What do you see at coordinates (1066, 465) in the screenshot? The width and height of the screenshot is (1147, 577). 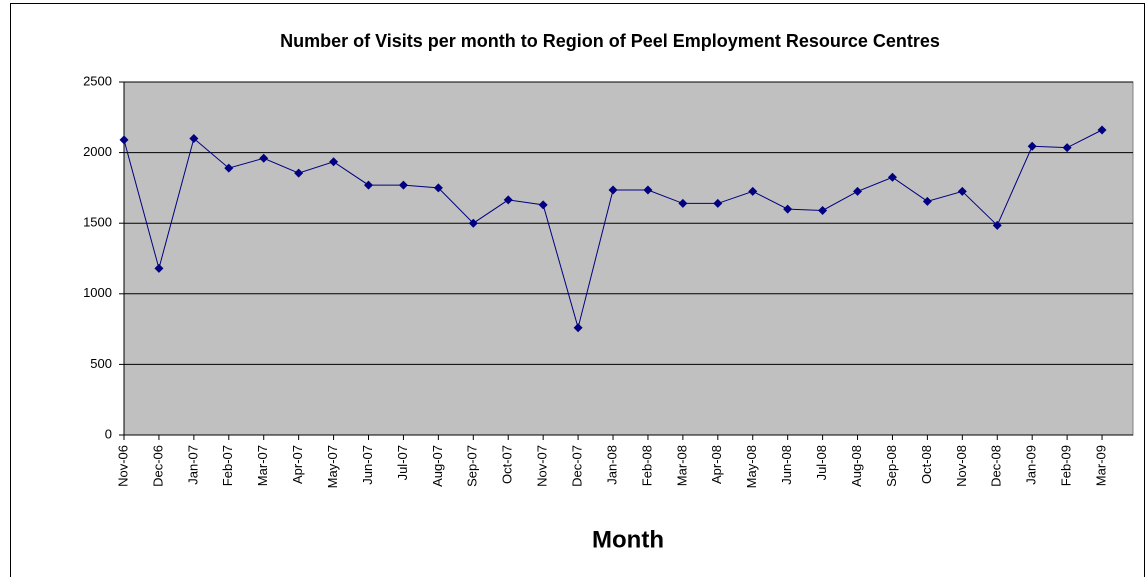 I see `x-tick-label: Feb-09` at bounding box center [1066, 465].